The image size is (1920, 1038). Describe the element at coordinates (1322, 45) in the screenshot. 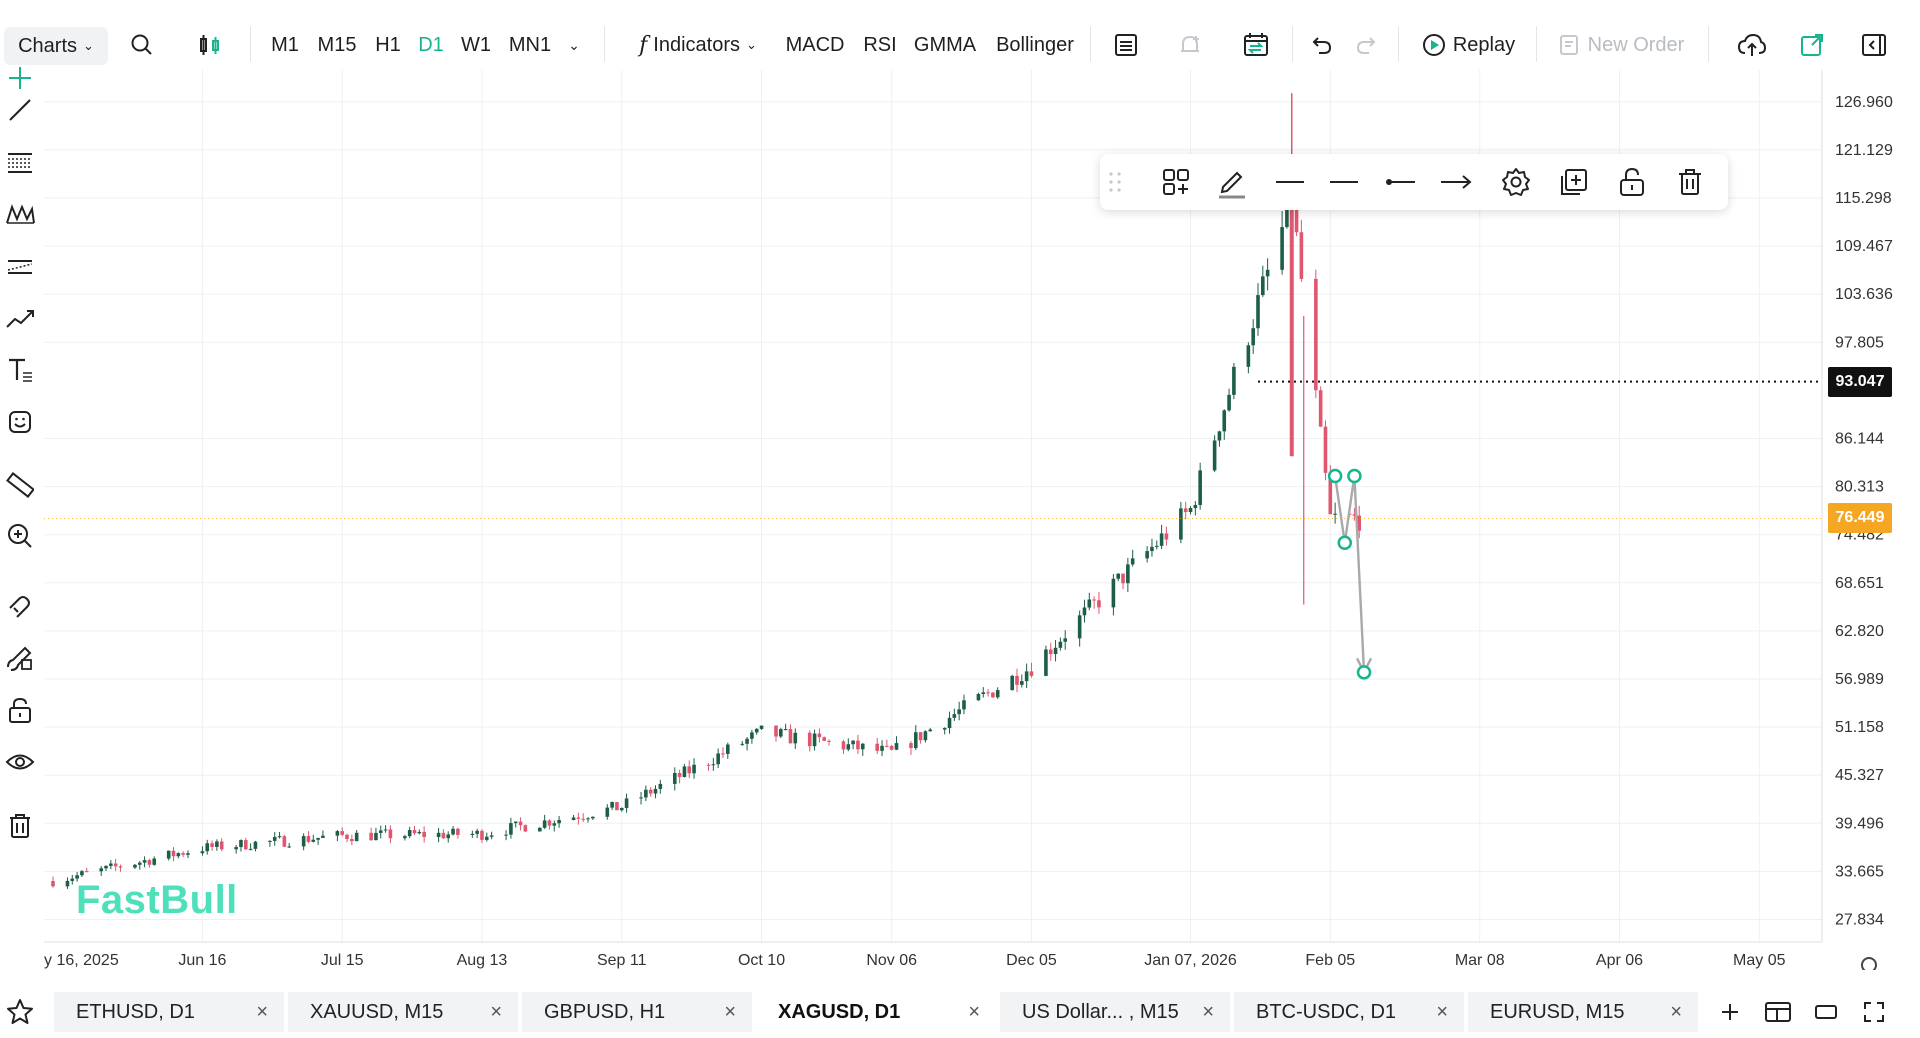

I see `undo-icon` at that location.